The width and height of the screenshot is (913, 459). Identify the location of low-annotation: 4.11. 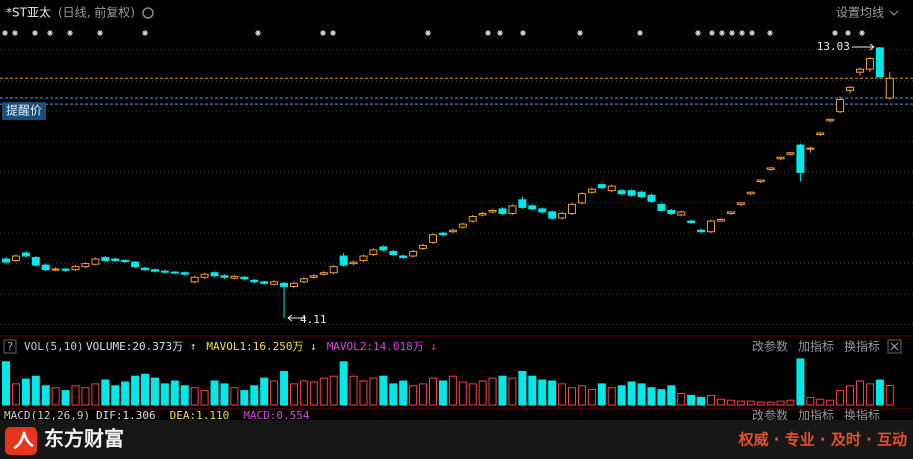
(313, 319).